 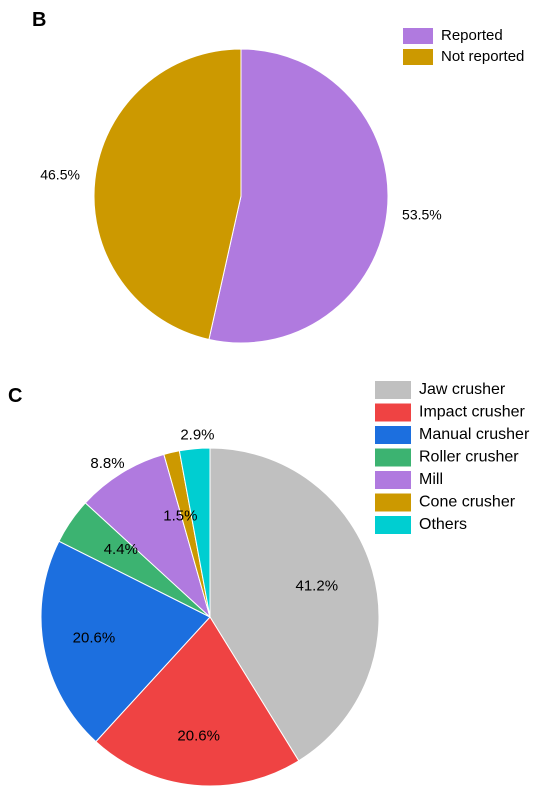 I want to click on legend-swatch-others, so click(x=393, y=525).